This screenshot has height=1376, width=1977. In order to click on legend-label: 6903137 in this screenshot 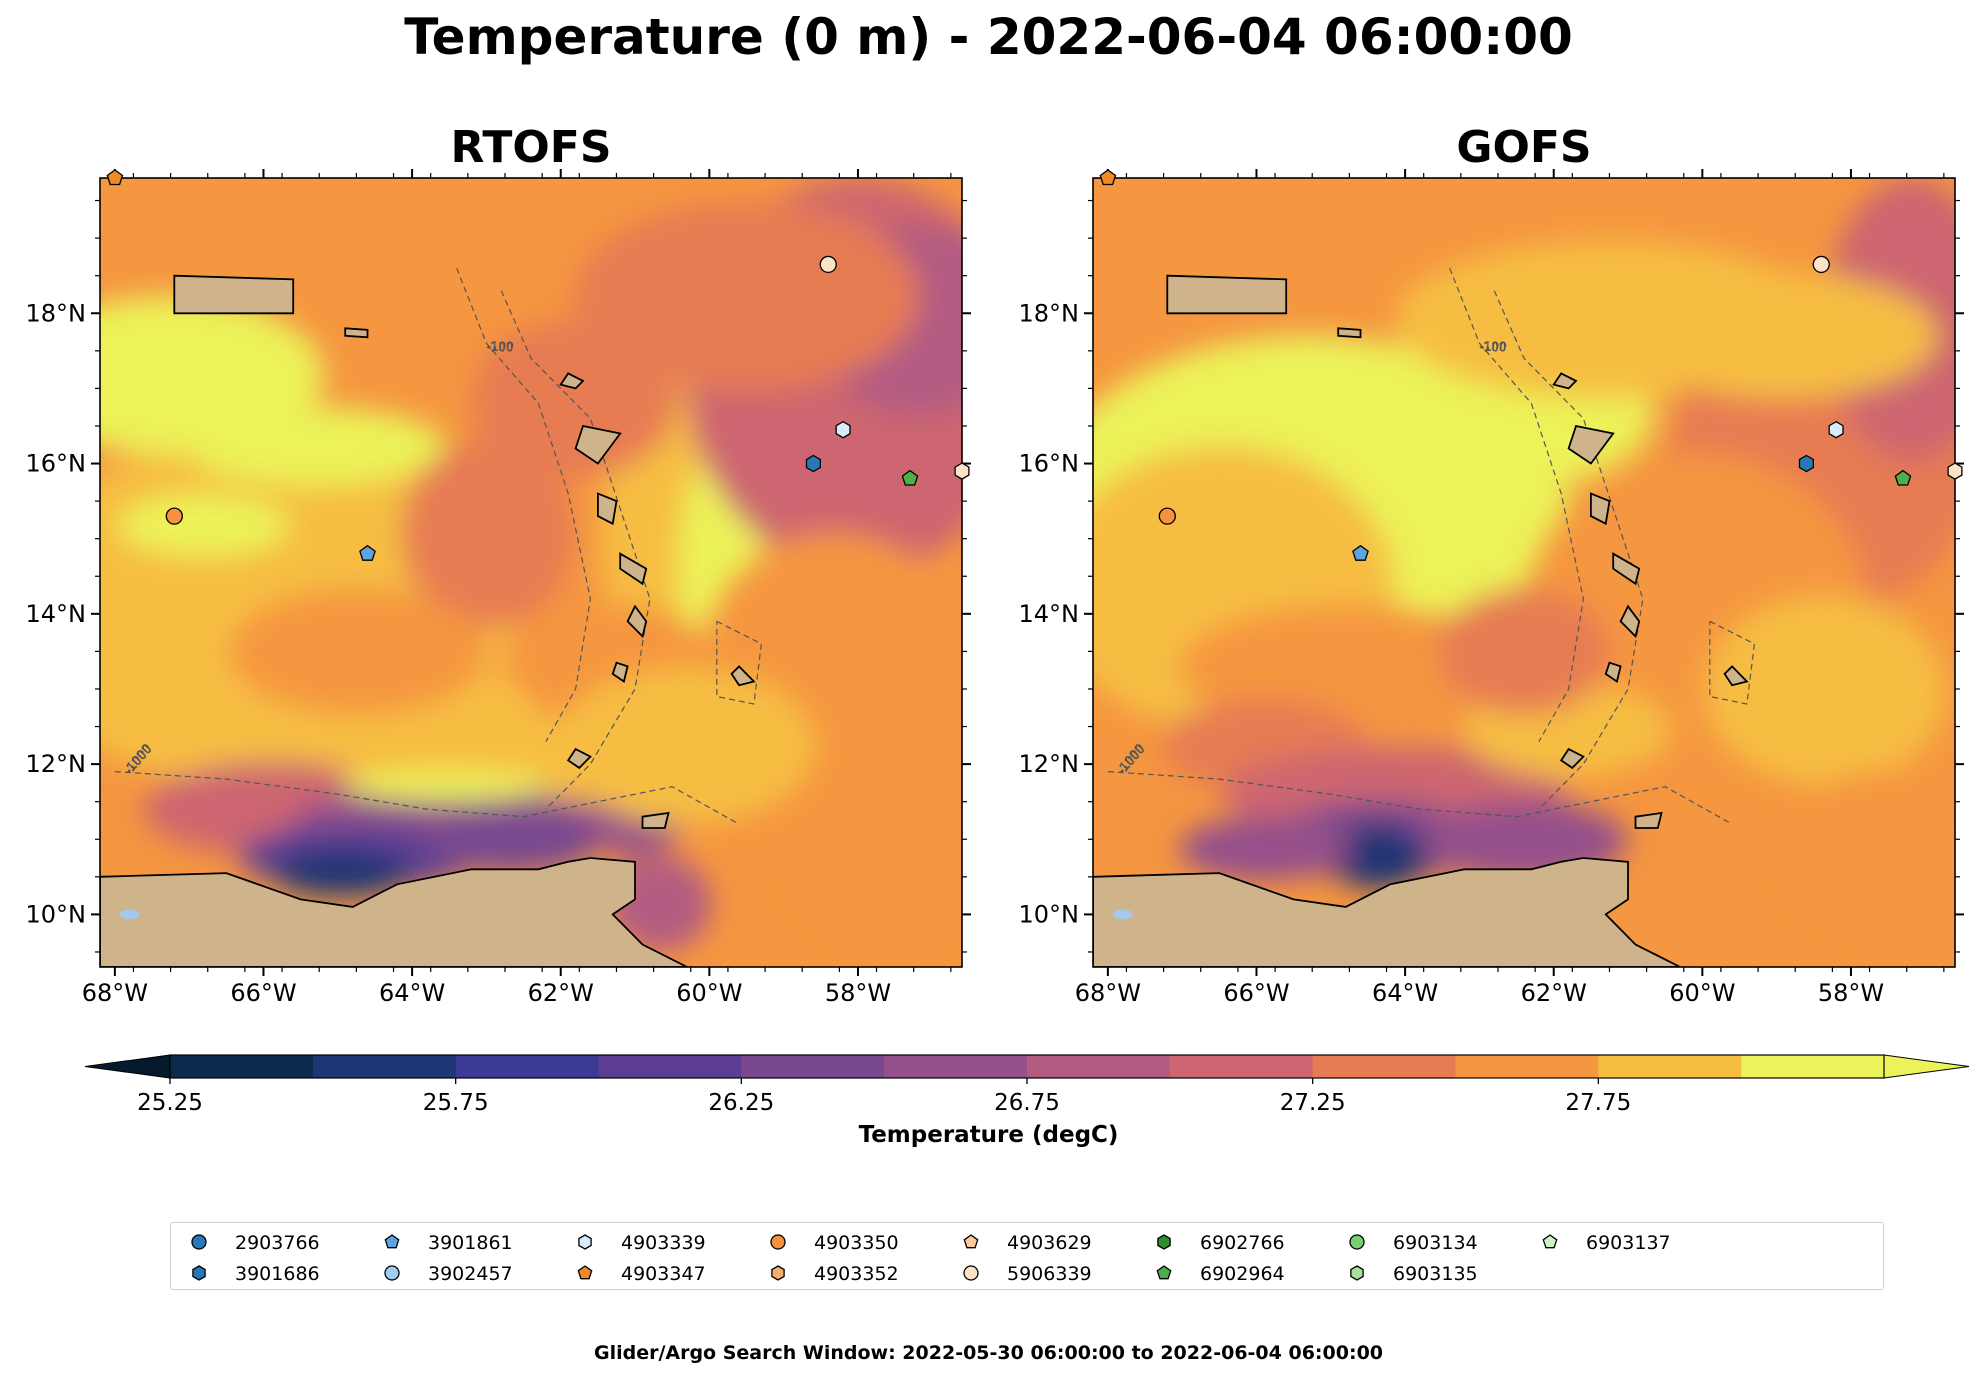, I will do `click(1628, 1243)`.